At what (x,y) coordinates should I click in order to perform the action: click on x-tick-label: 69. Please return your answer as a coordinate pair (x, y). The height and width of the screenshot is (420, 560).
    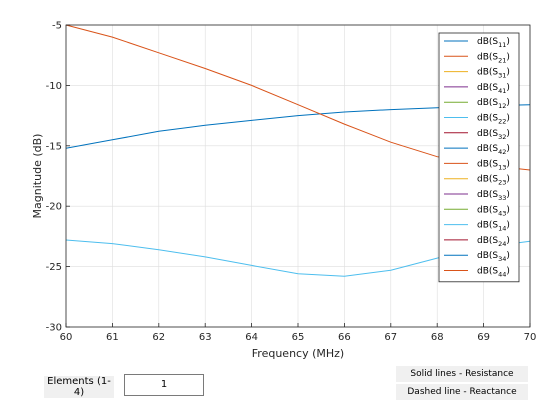
    Looking at the image, I should click on (483, 337).